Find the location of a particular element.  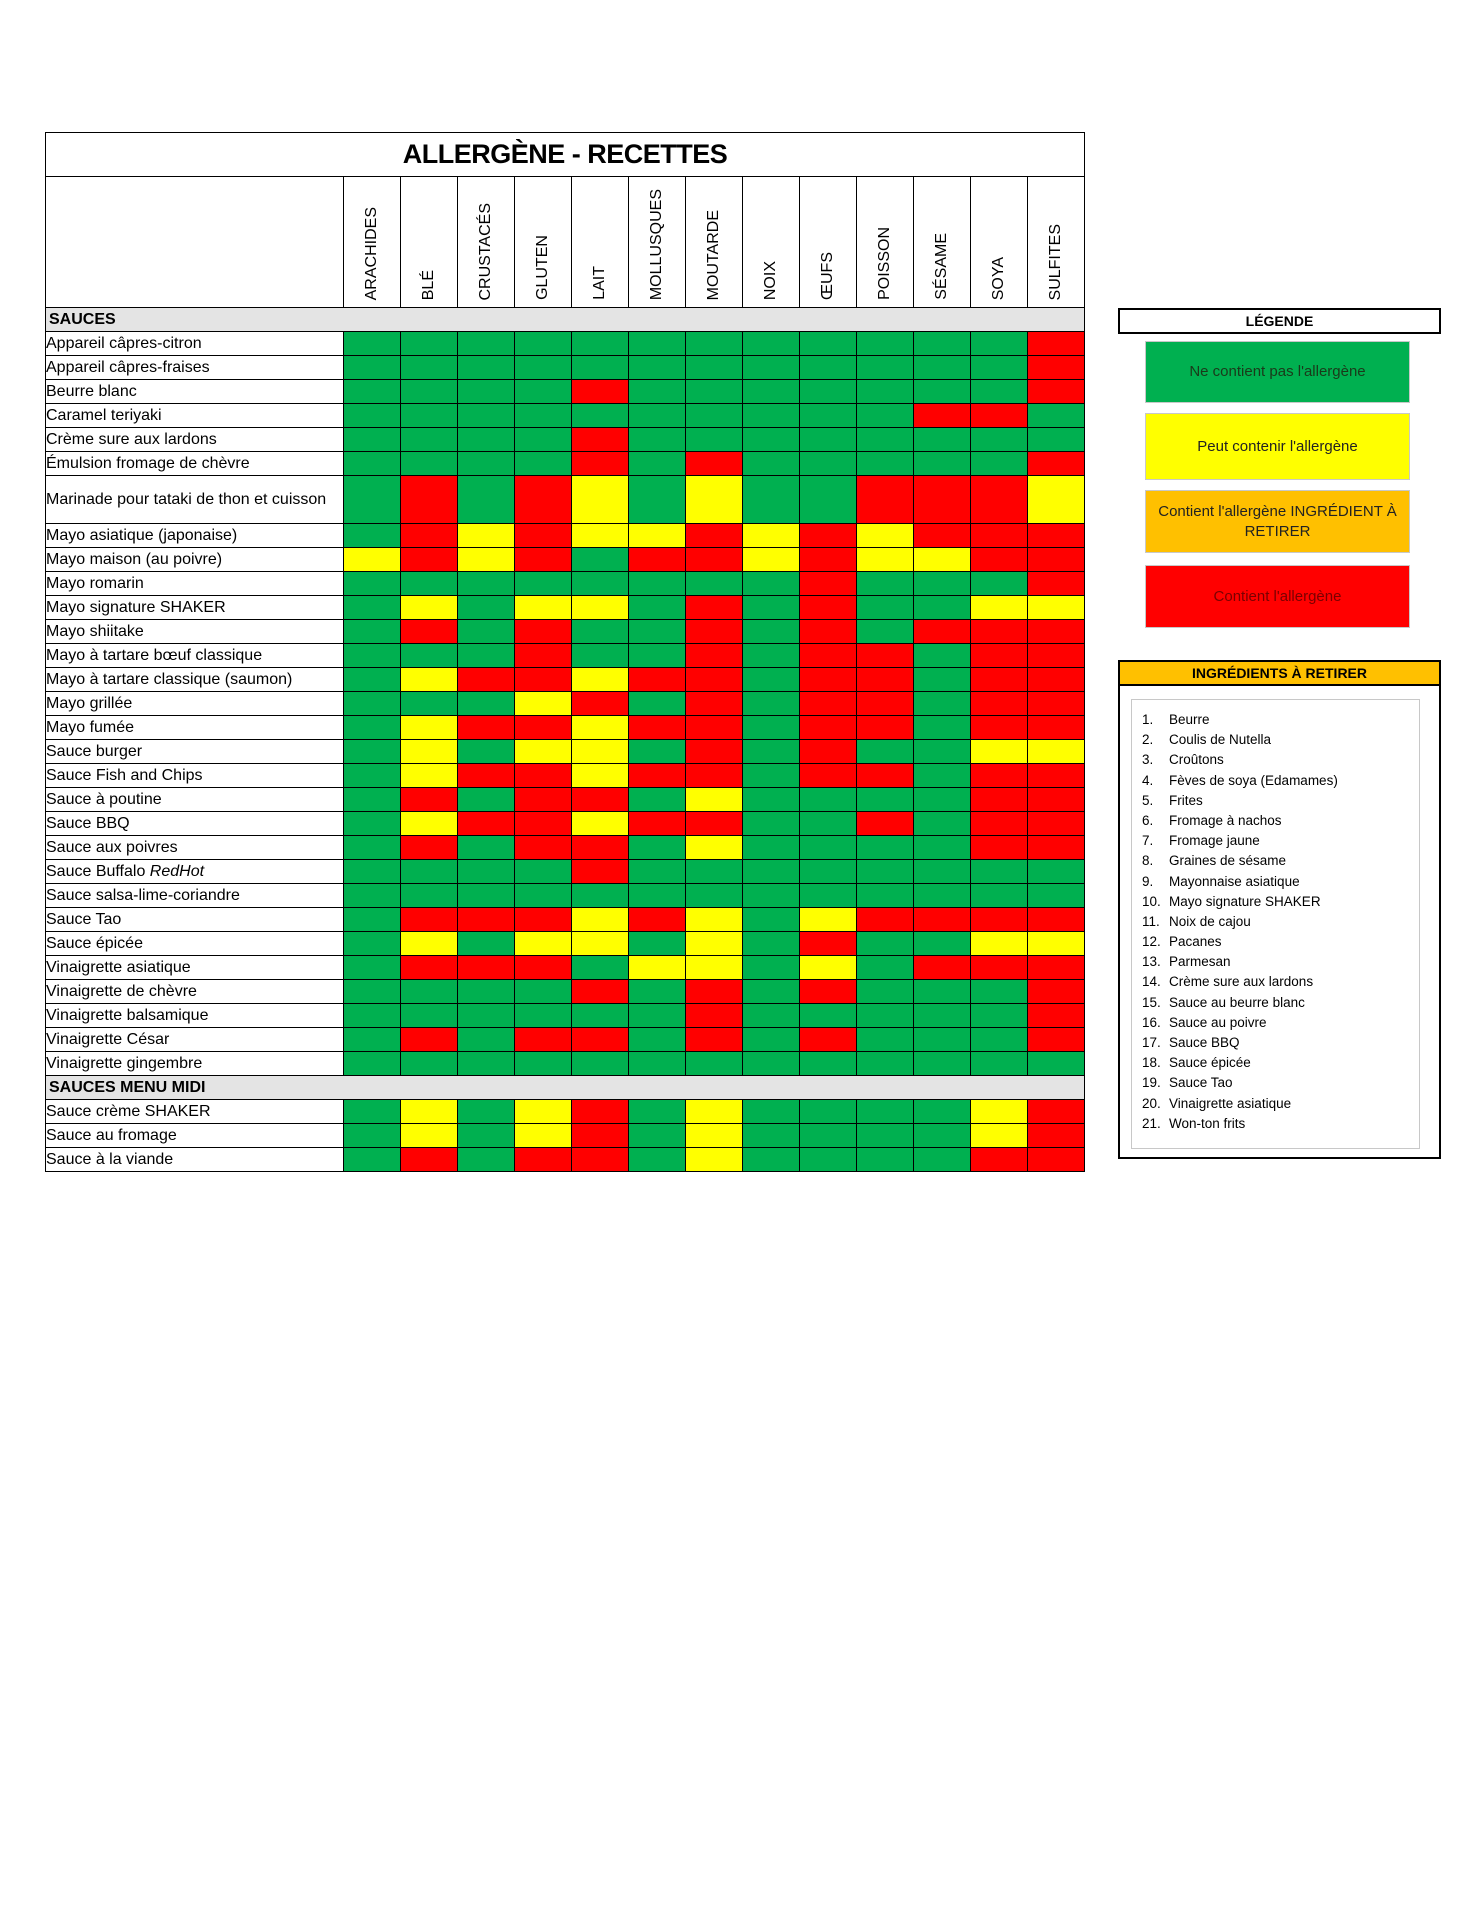

recipe-row: Mayo grillée is located at coordinates (565, 703).